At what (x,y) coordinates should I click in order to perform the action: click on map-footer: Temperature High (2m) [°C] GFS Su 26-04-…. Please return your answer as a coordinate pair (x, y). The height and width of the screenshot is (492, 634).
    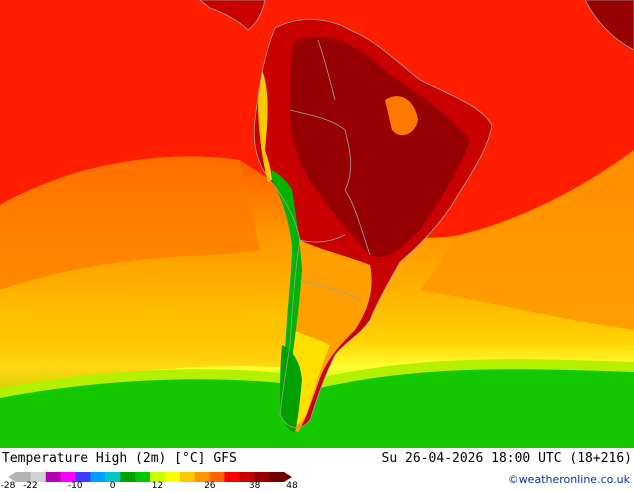
    Looking at the image, I should click on (317, 470).